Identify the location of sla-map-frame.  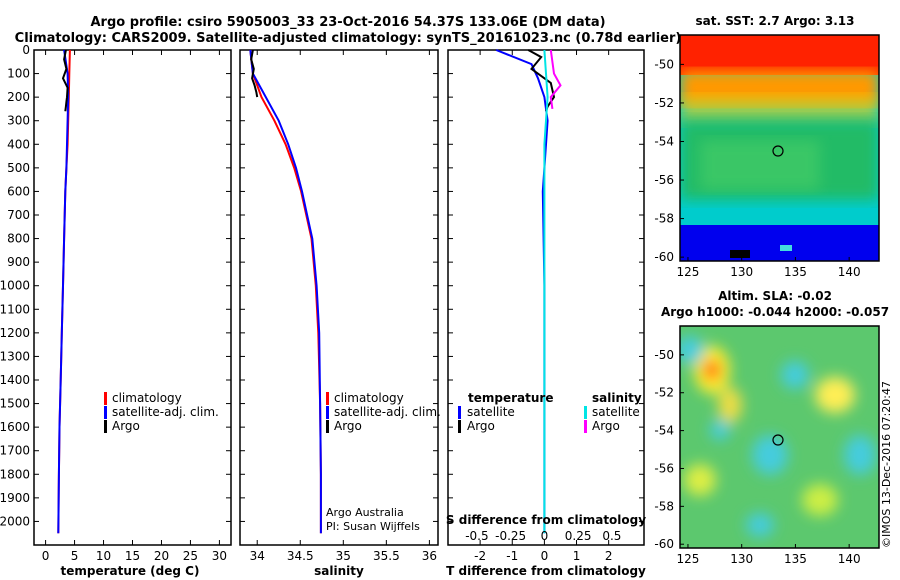
(779, 437).